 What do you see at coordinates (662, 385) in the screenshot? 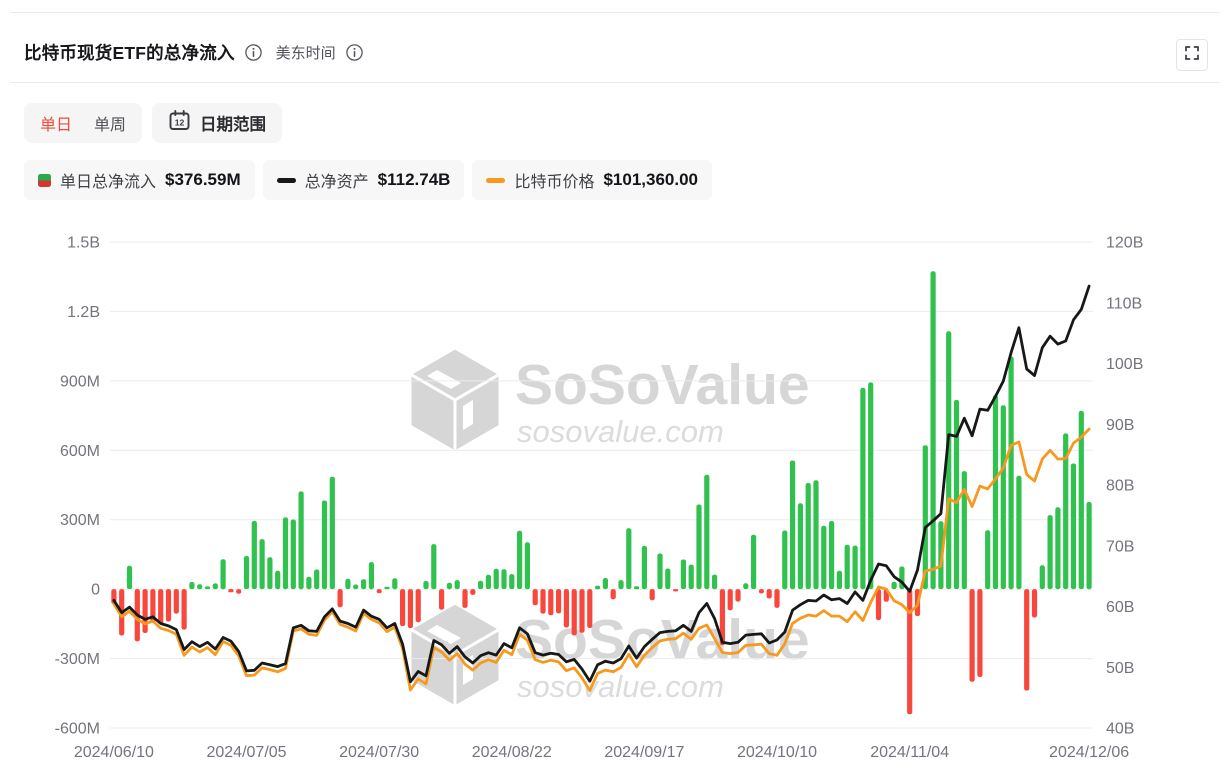
I see `svg-text: SoSoValue` at bounding box center [662, 385].